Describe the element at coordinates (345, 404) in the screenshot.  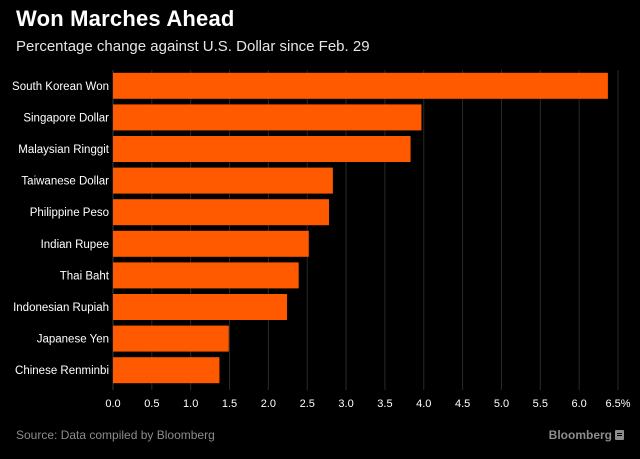
I see `x-tick-label: 3.0` at that location.